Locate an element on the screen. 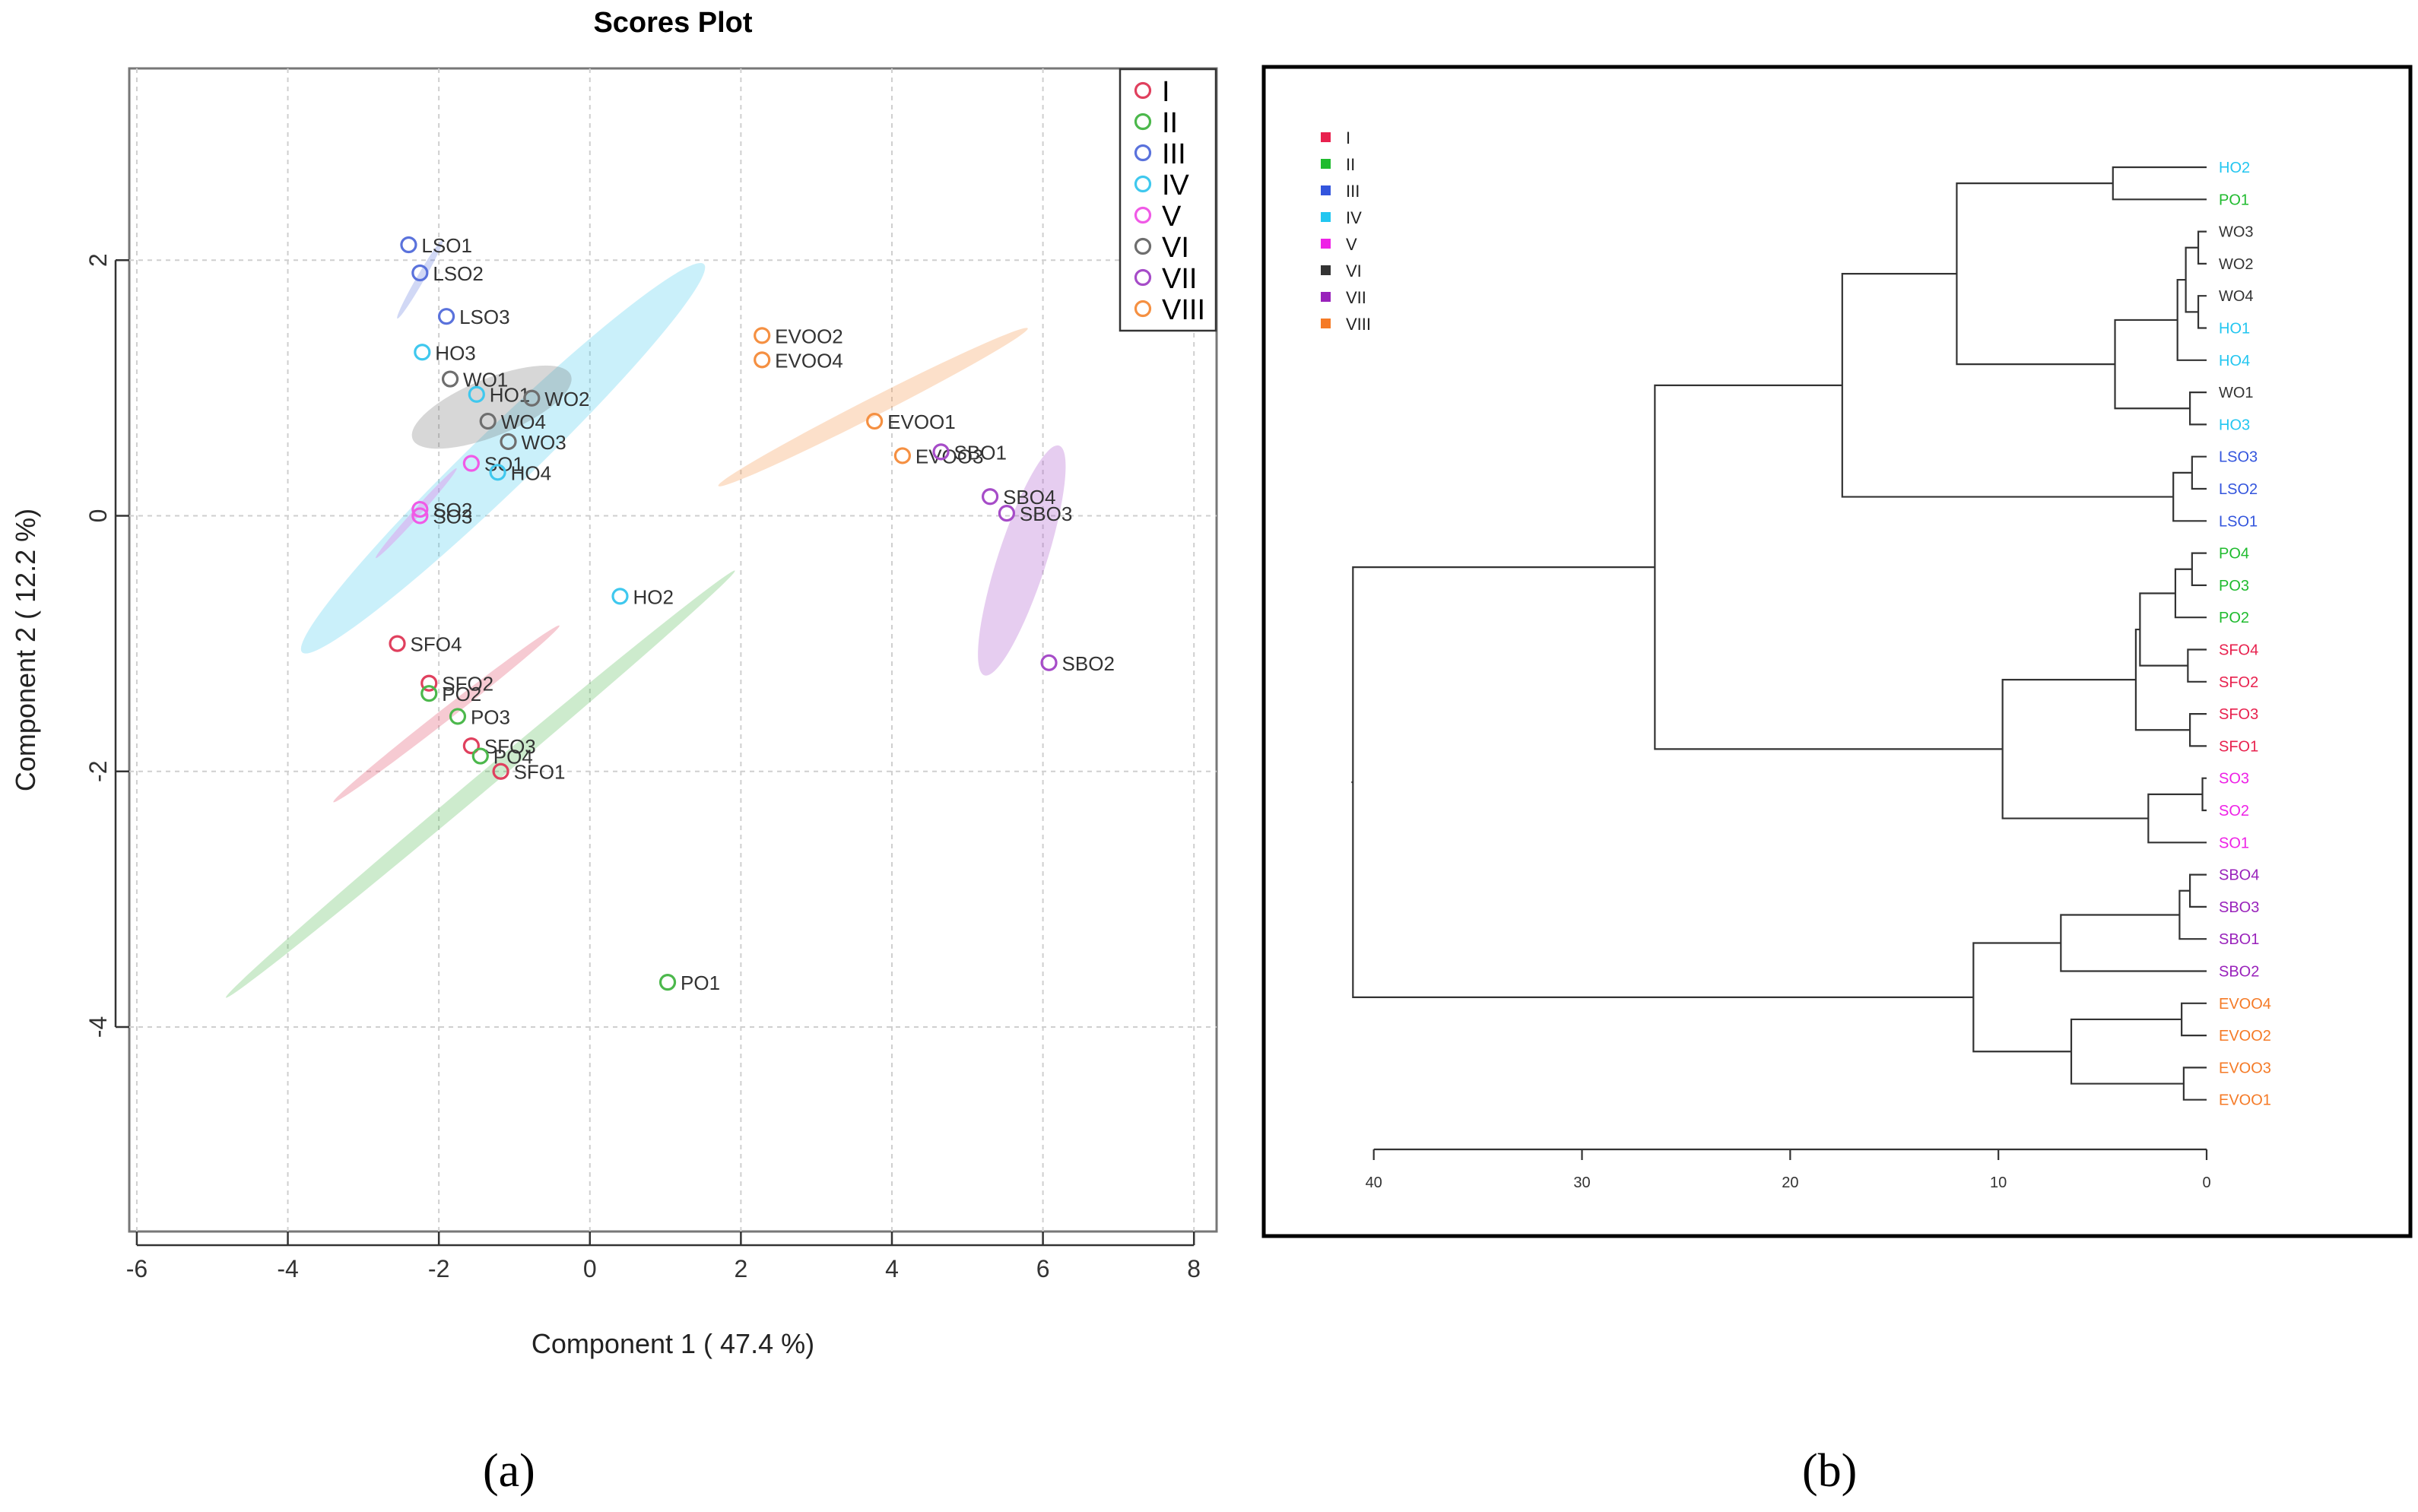 This screenshot has height=1512, width=2418. leaf-label-EVOO2: EVOO2 is located at coordinates (2245, 1036).